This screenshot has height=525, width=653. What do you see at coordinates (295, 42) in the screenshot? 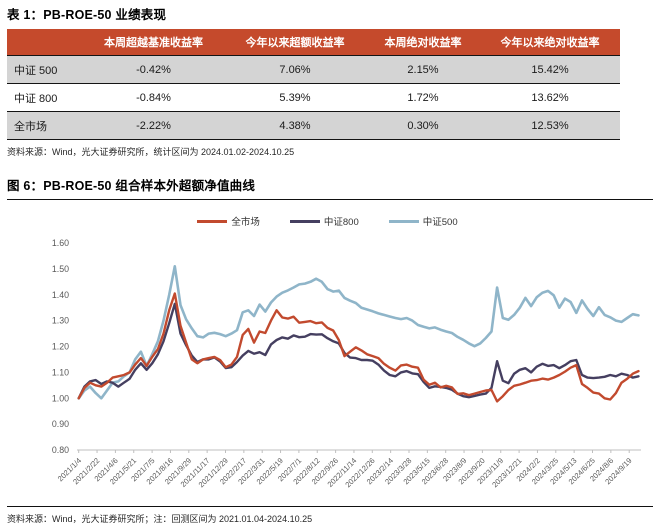
I see `table-column-header: 今年以来超额收益率` at bounding box center [295, 42].